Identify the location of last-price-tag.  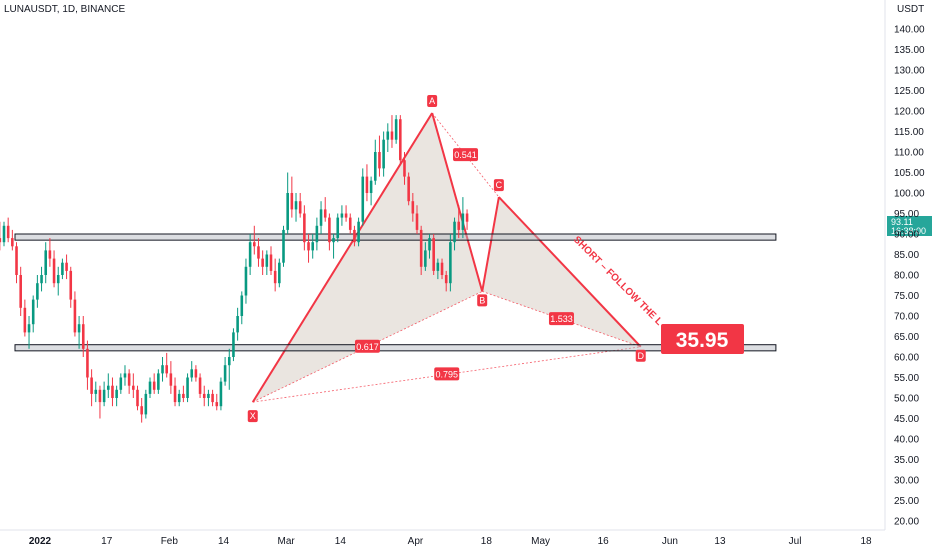
(909, 226).